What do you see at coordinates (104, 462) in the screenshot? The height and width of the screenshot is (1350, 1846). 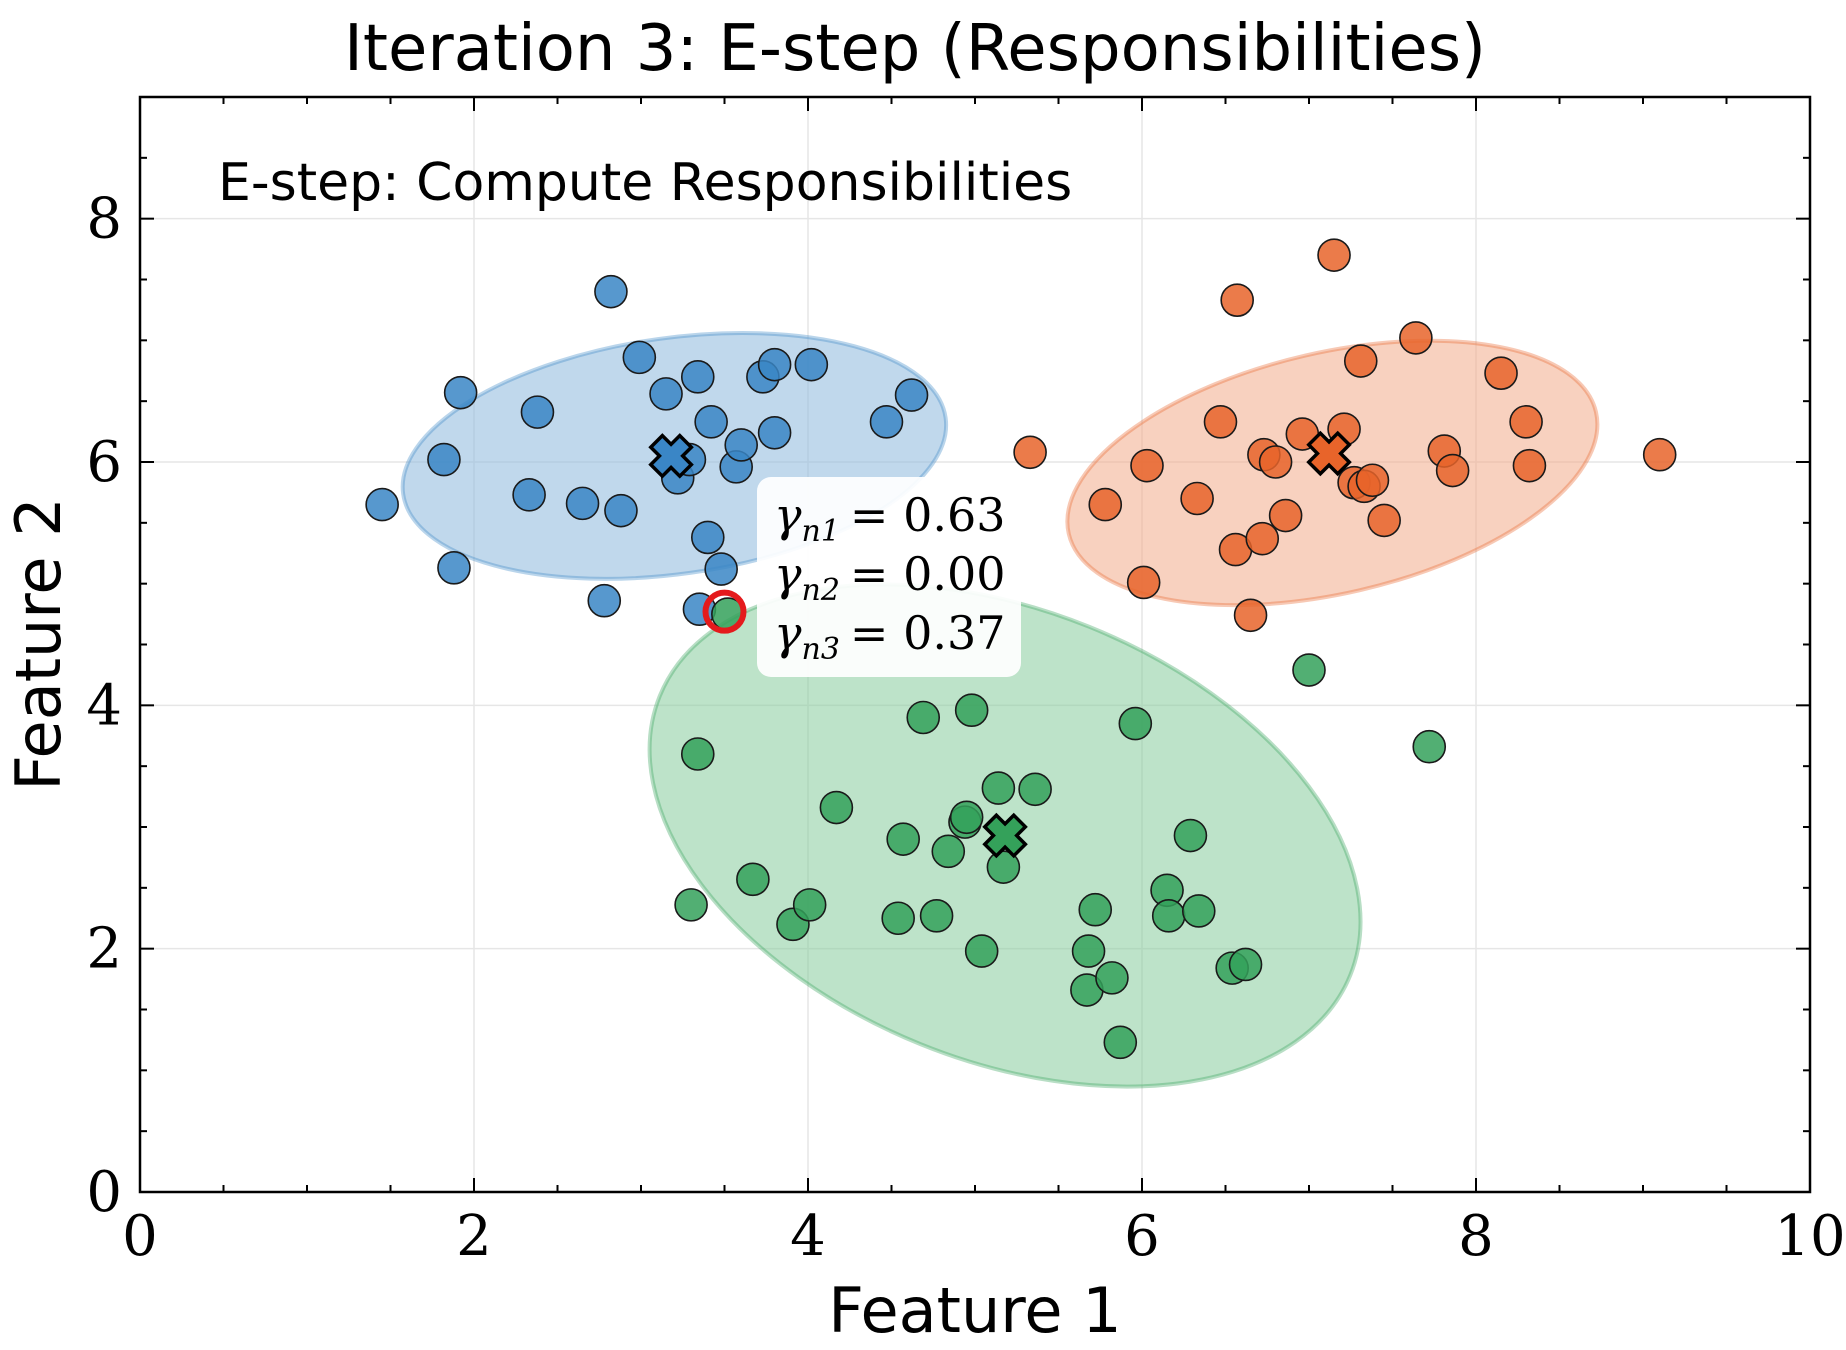 I see `y-tick-label: 6` at bounding box center [104, 462].